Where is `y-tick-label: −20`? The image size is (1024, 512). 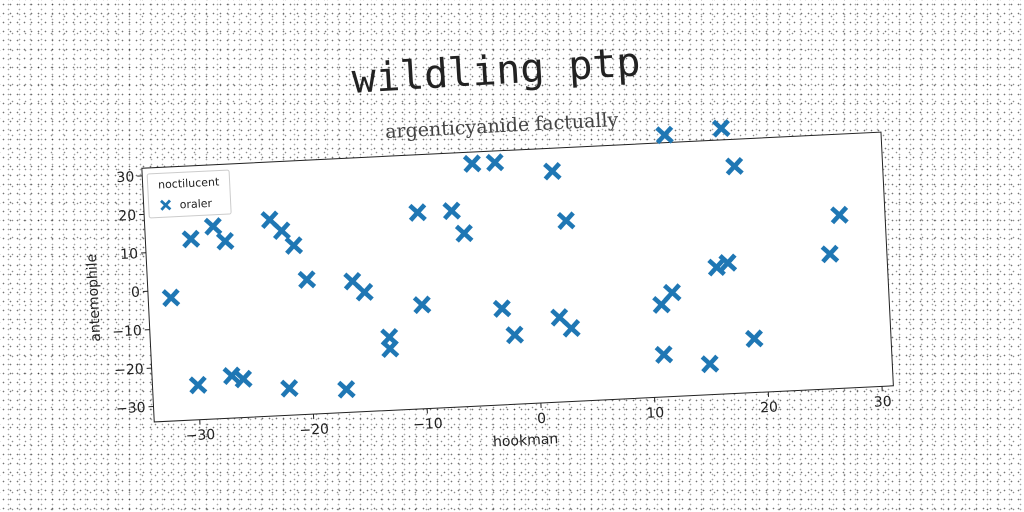 y-tick-label: −20 is located at coordinates (129, 370).